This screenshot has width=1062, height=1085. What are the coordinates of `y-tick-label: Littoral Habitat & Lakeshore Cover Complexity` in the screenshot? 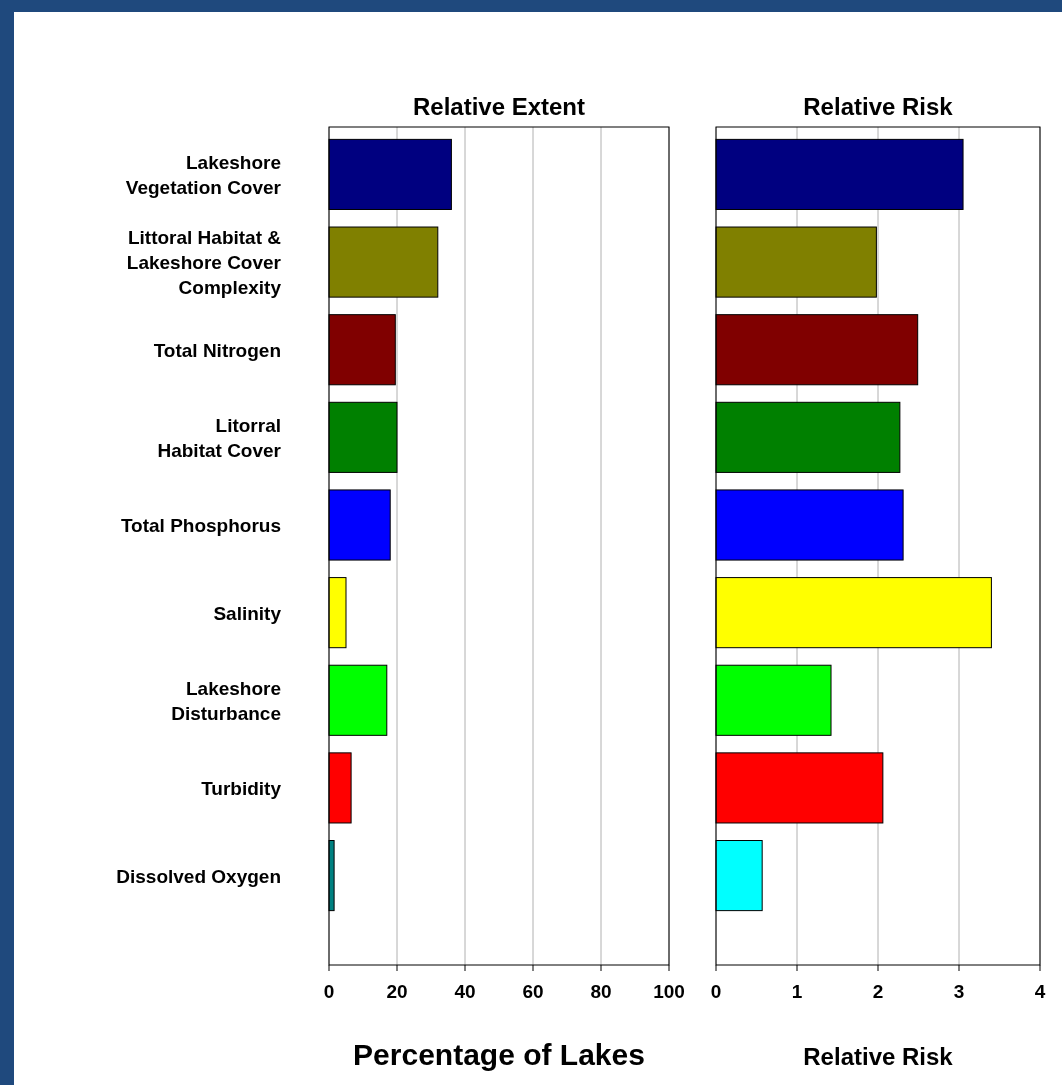 It's located at (204, 262).